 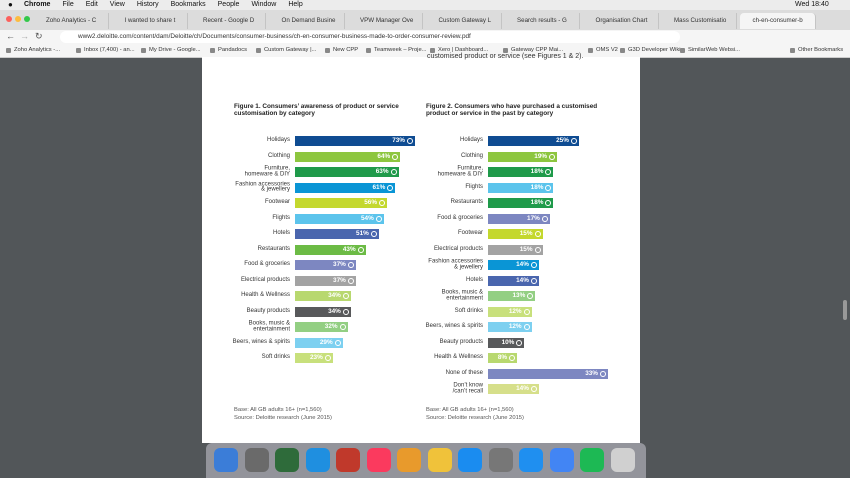 What do you see at coordinates (295, 4) in the screenshot?
I see `menu-item: Help` at bounding box center [295, 4].